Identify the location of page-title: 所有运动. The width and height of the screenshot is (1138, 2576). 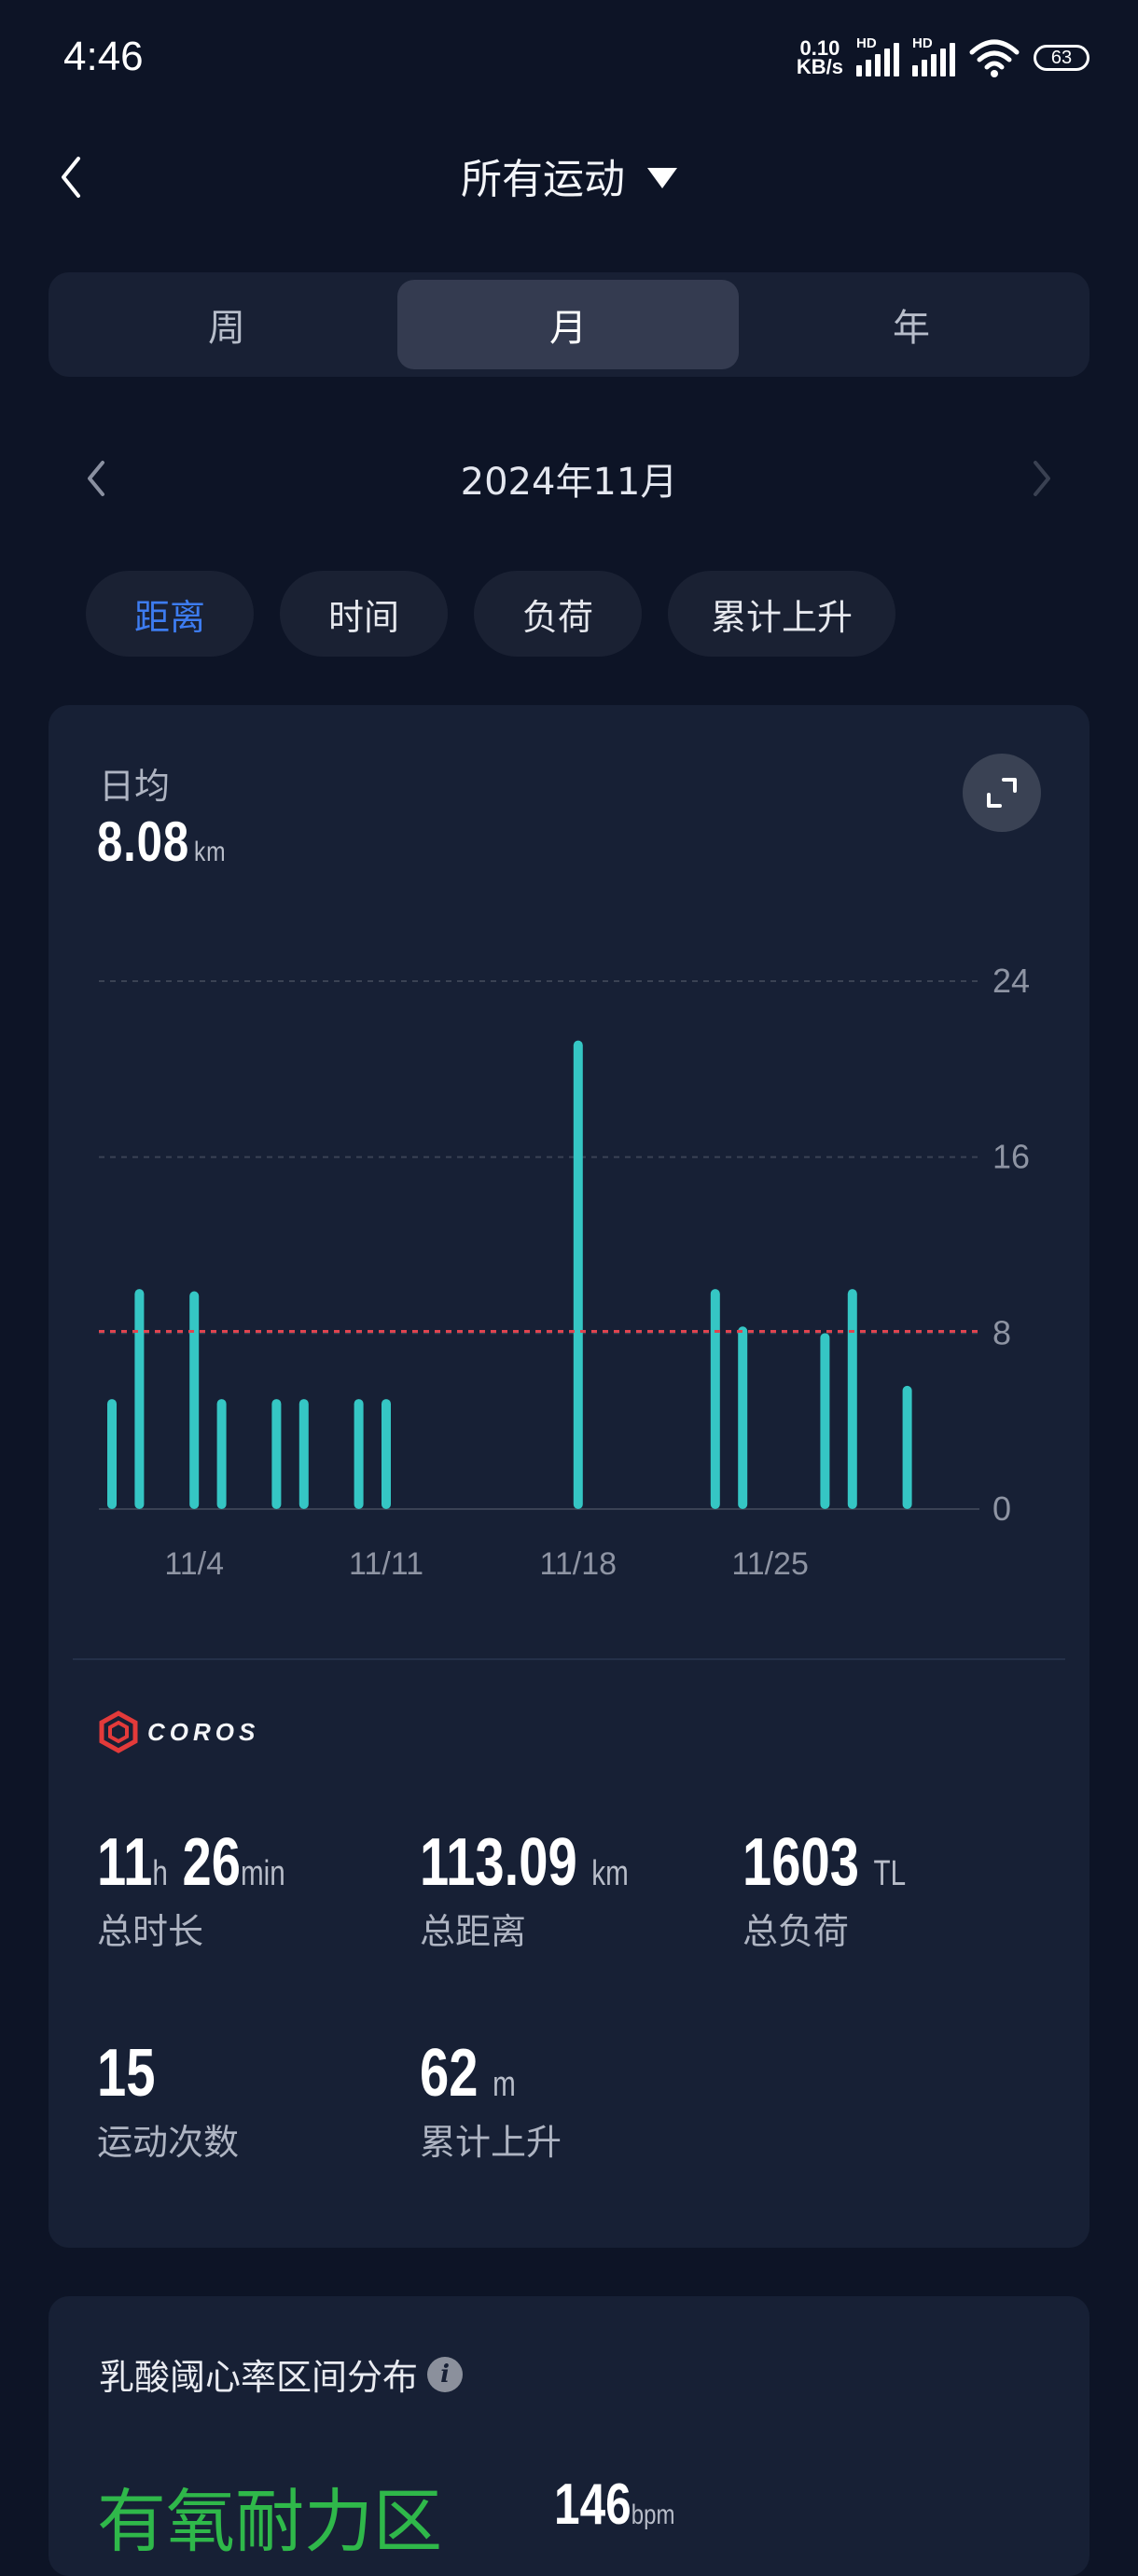
(543, 179).